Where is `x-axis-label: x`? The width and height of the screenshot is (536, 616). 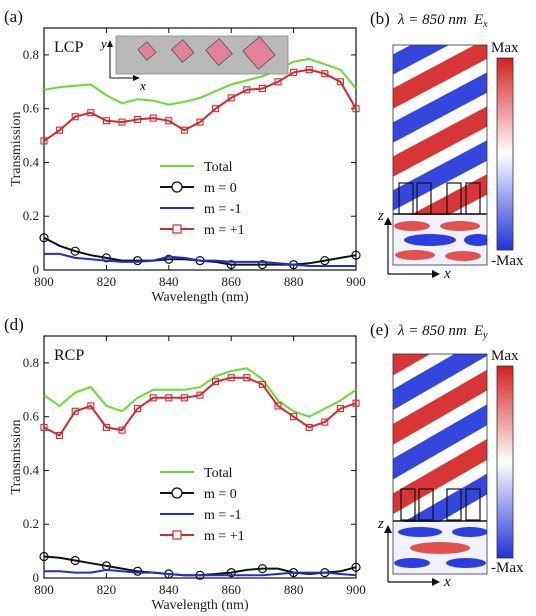 x-axis-label: x is located at coordinates (447, 582).